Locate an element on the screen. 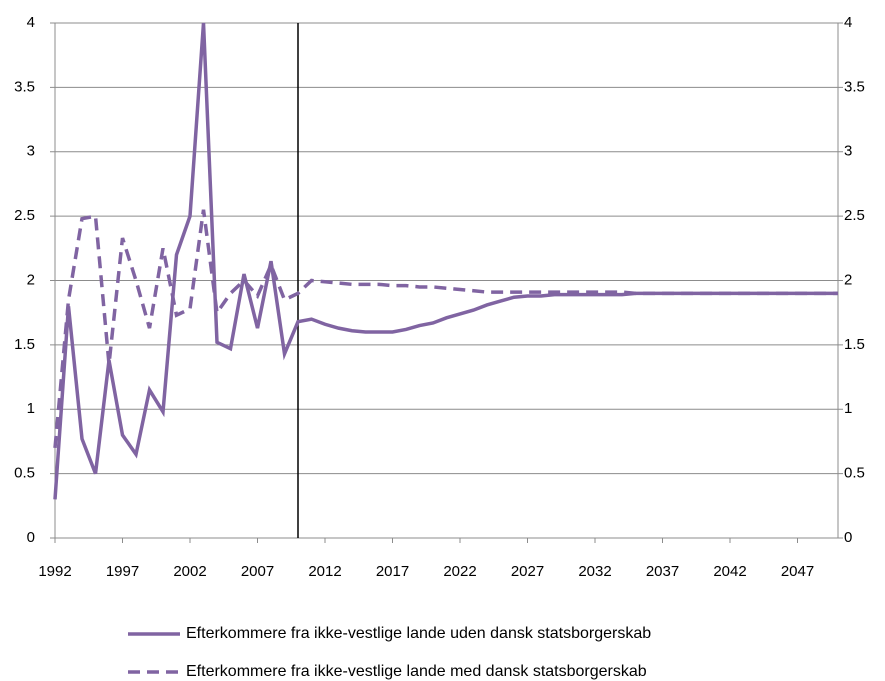 This screenshot has width=885, height=681. x-tick-label: 2047 is located at coordinates (797, 571).